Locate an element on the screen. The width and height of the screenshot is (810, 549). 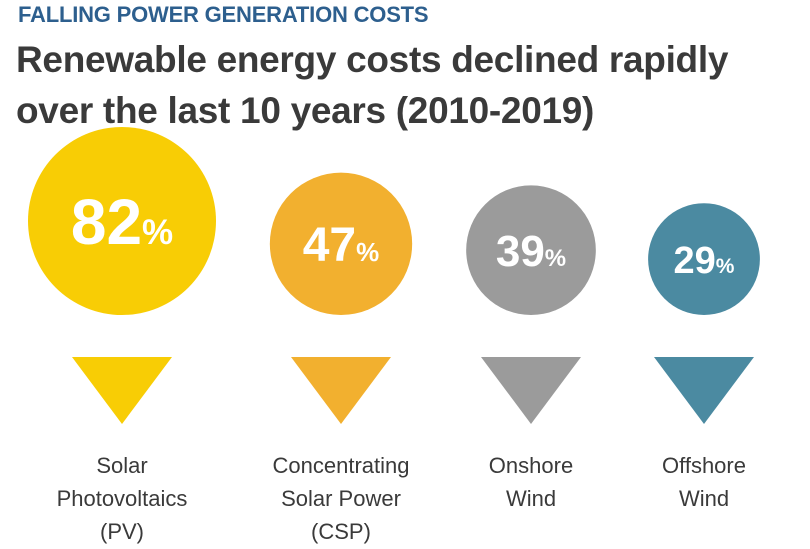
category-label-0: Solar Photovoltaics (PV) is located at coordinates (122, 498).